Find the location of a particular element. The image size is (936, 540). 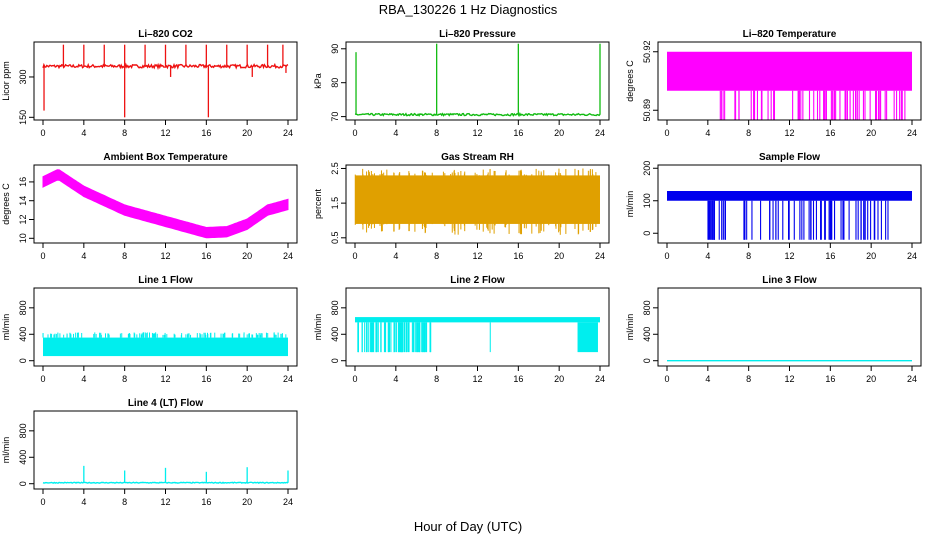

panel-2: Li–820 Pressure kPa 0 4 8 12 16 20 24 70 80 90 is located at coordinates (461, 83).